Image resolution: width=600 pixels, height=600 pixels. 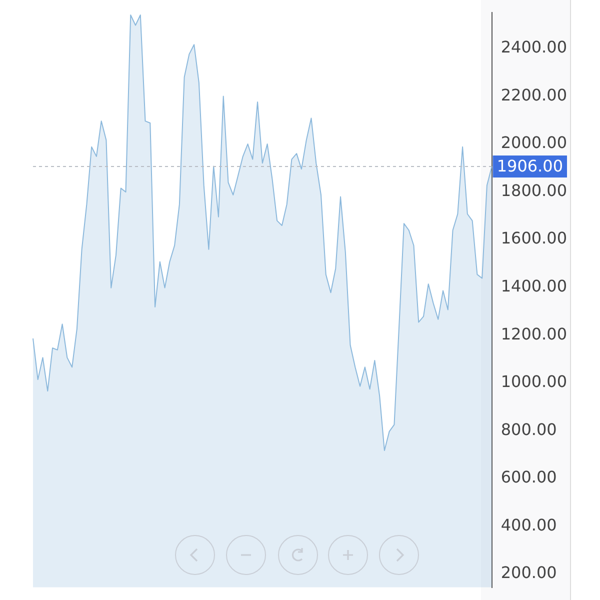 I want to click on y-tick-label: 2200.00, so click(x=534, y=94).